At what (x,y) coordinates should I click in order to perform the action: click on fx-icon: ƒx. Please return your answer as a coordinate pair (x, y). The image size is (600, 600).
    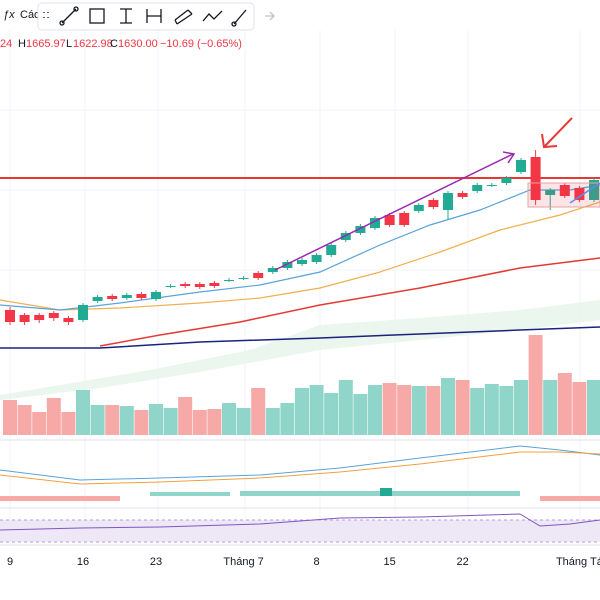
    Looking at the image, I should click on (9, 15).